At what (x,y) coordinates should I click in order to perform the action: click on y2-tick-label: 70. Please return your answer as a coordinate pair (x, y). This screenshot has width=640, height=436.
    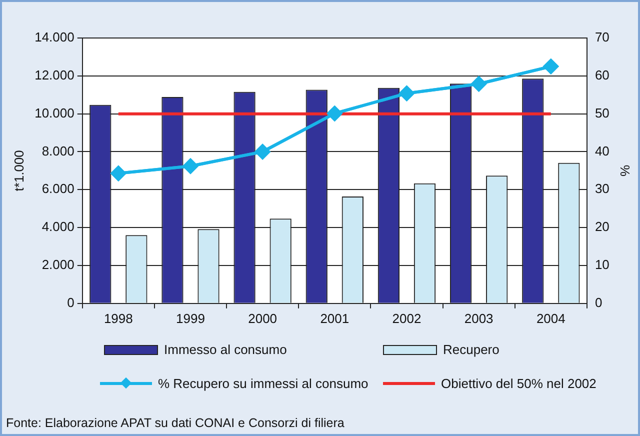
    Looking at the image, I should click on (602, 37).